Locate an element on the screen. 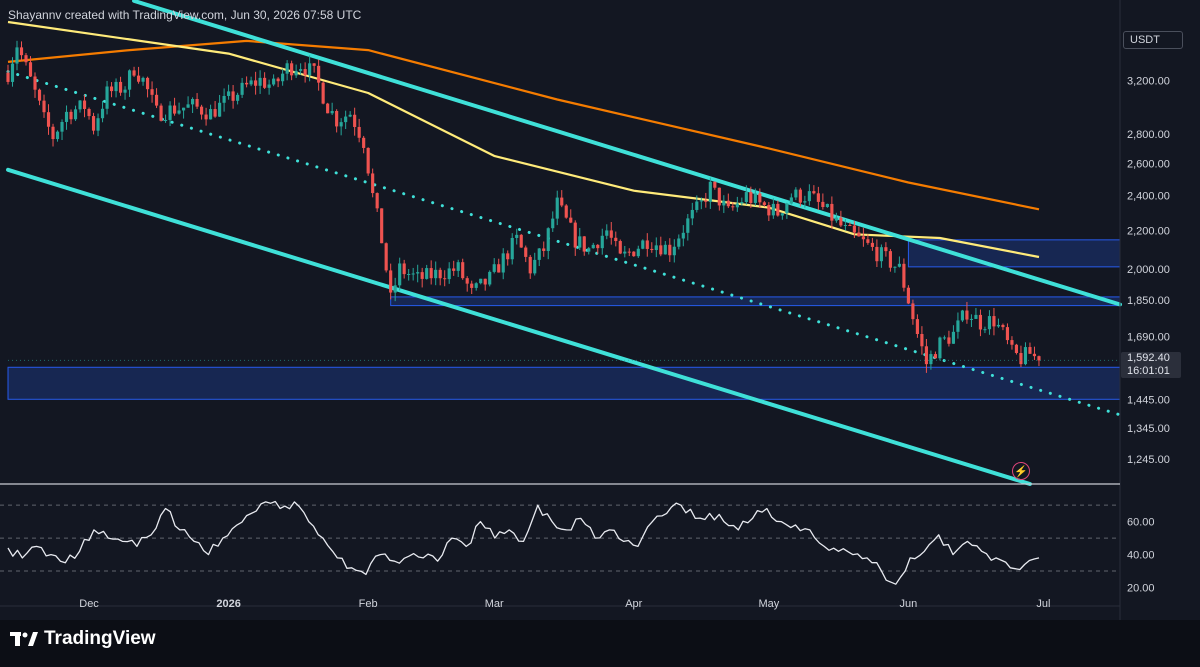  last-price-label: 1,592.40 16:01:01 is located at coordinates (1151, 365).